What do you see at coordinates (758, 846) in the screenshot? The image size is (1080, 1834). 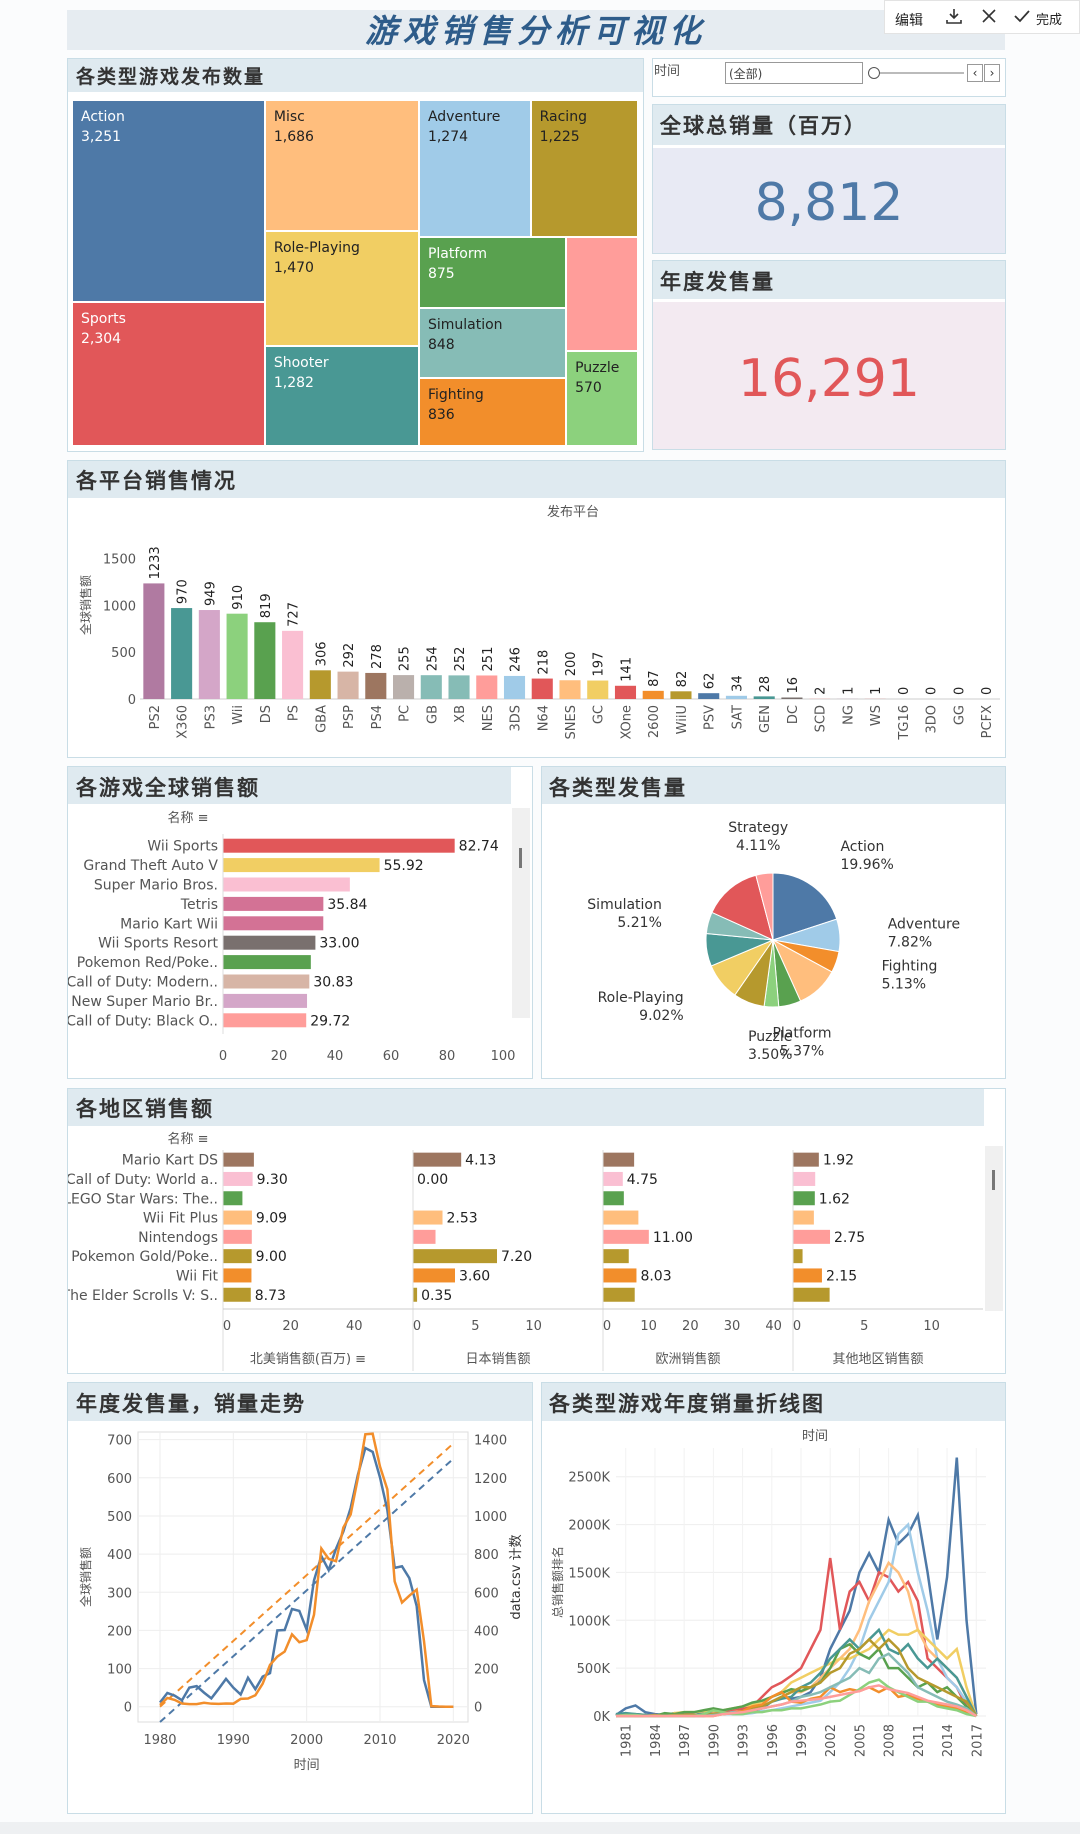 I see `pie-slice-pct: 4.11%` at bounding box center [758, 846].